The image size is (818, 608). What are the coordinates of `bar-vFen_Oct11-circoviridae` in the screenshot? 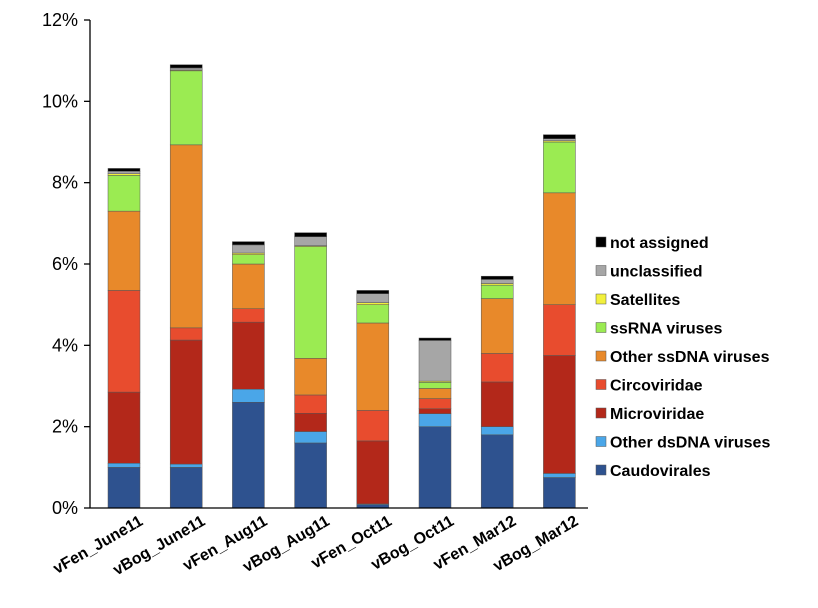 It's located at (373, 426).